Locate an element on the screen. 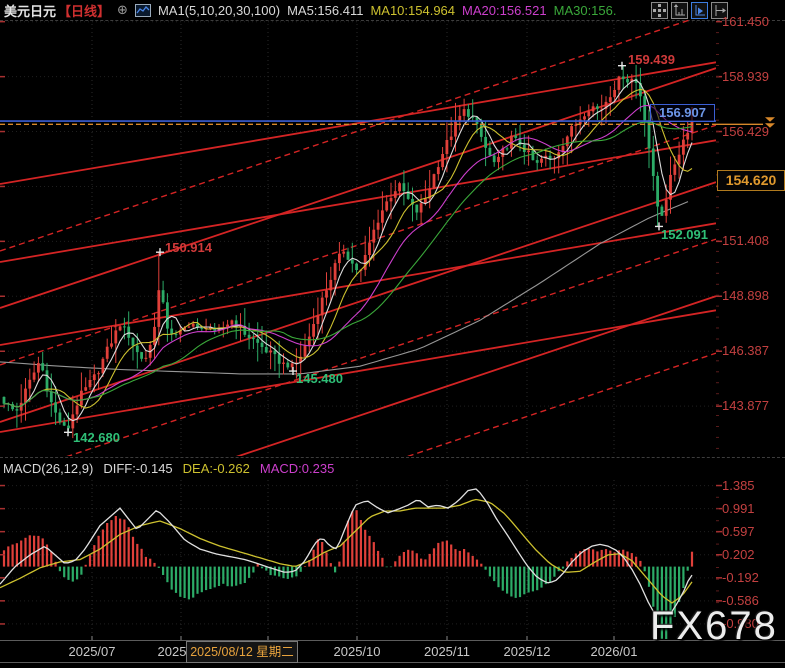  macd-axis-label: -0.586 is located at coordinates (740, 600).